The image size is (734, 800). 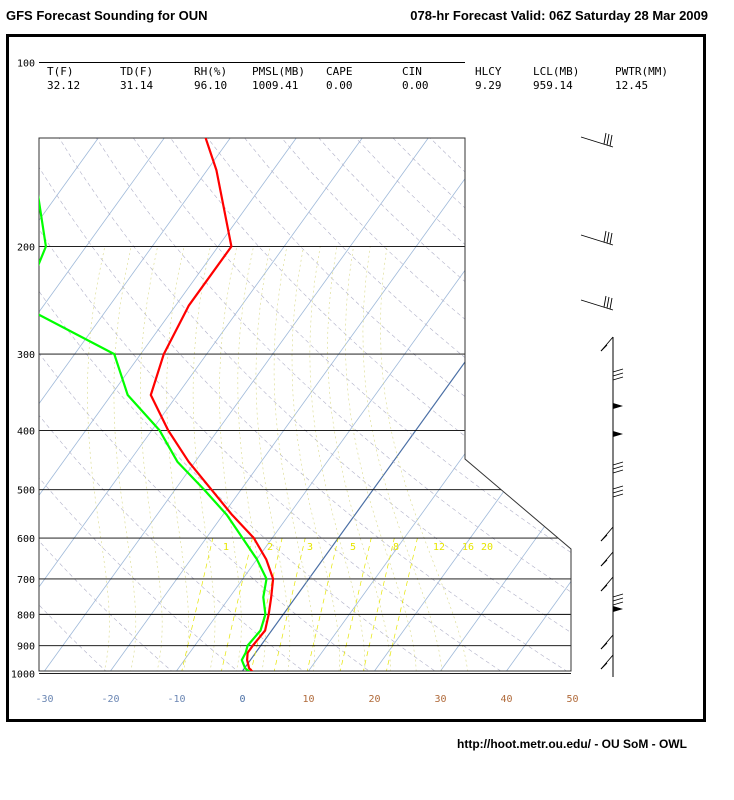 What do you see at coordinates (353, 547) in the screenshot?
I see `mixing-ratio-label: 5` at bounding box center [353, 547].